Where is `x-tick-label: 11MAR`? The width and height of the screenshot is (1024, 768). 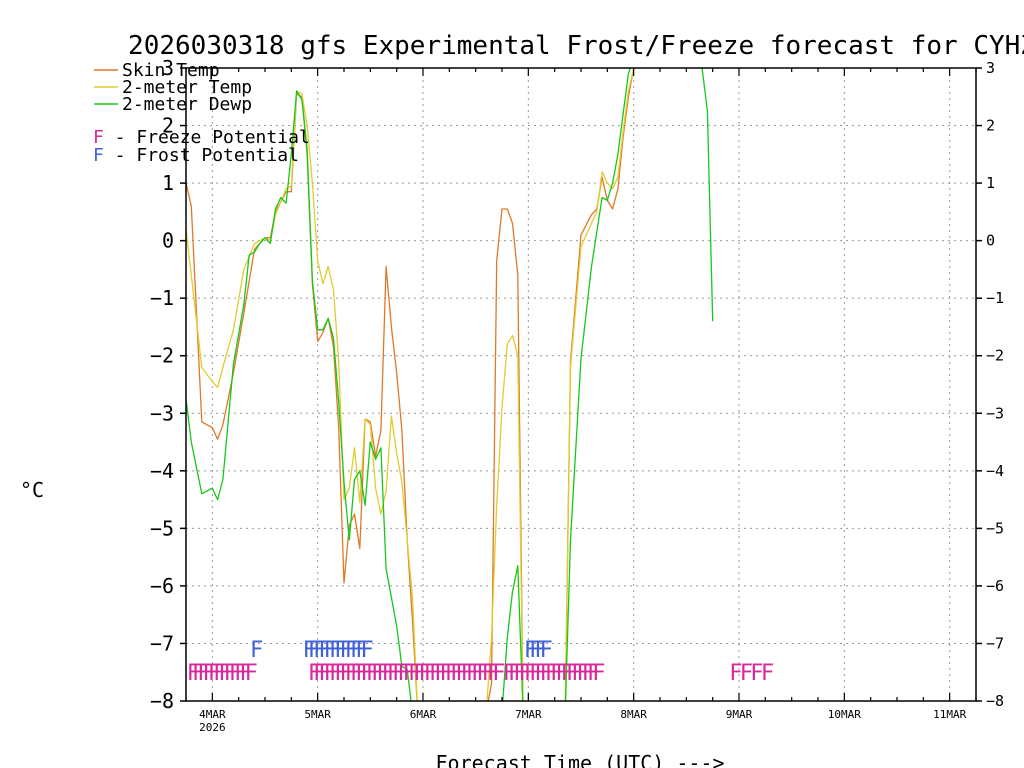
x-tick-label: 11MAR is located at coordinates (949, 714).